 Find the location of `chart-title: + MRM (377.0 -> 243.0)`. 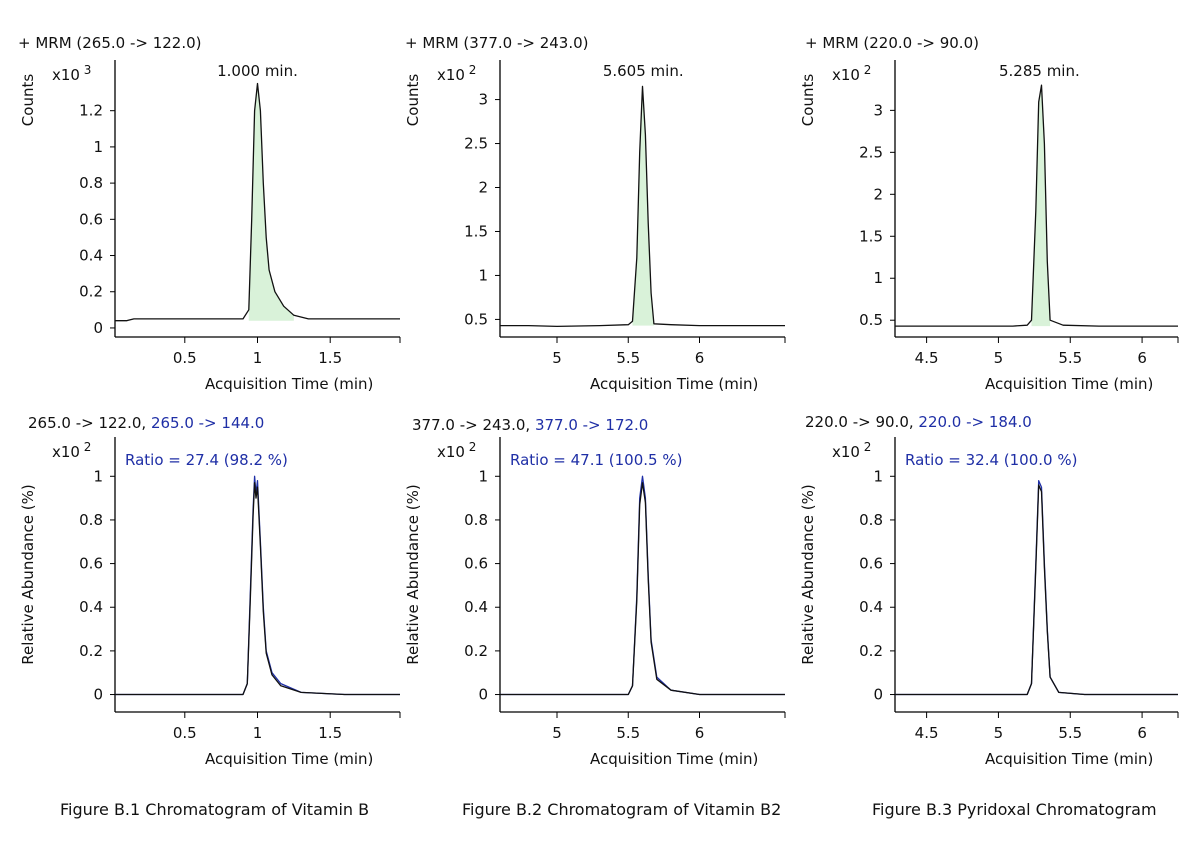

chart-title: + MRM (377.0 -> 243.0) is located at coordinates (497, 43).